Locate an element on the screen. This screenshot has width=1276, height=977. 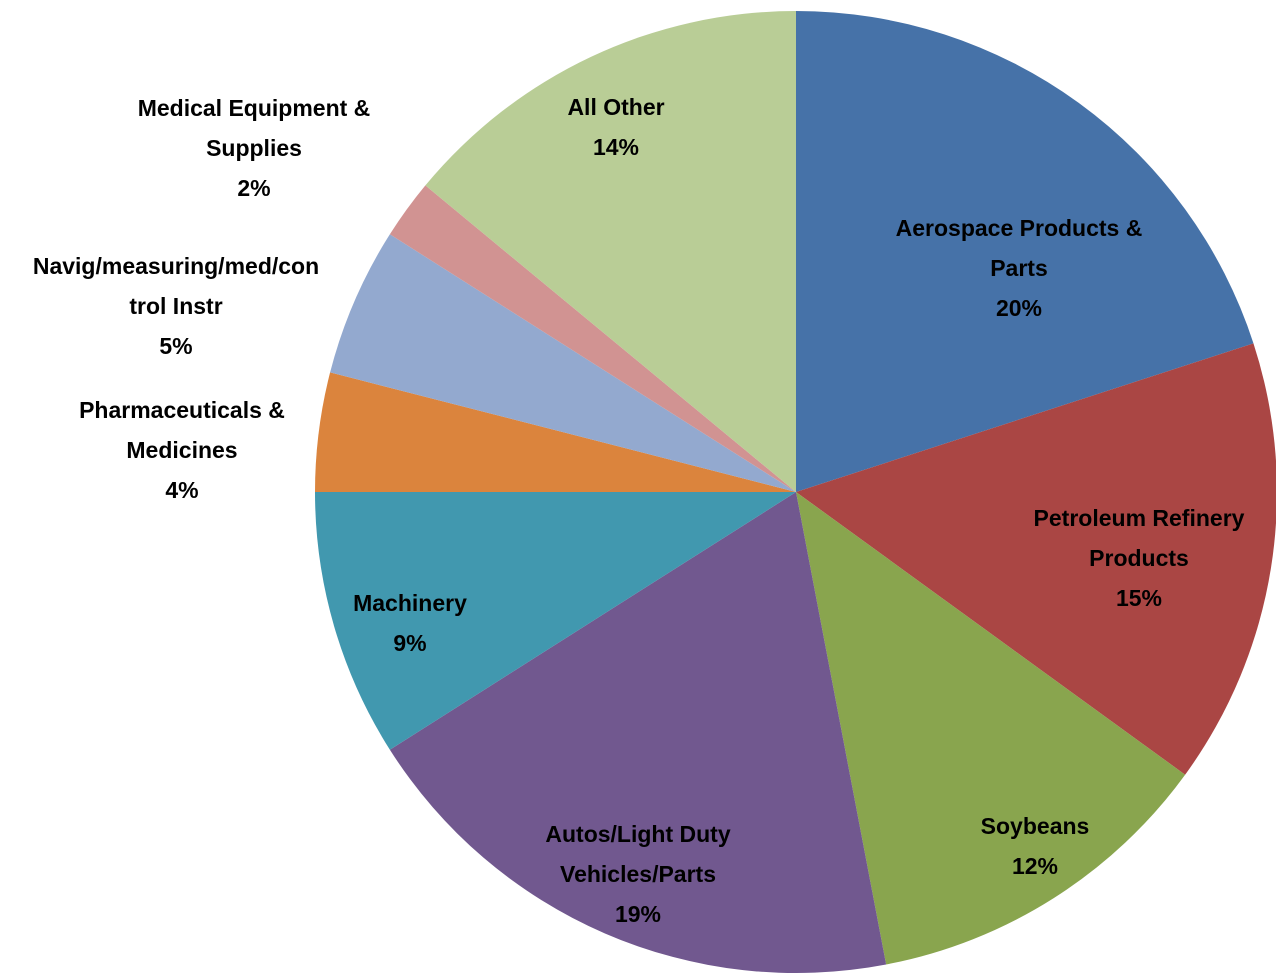
data-label: Soybeans 12% is located at coordinates (1035, 846).